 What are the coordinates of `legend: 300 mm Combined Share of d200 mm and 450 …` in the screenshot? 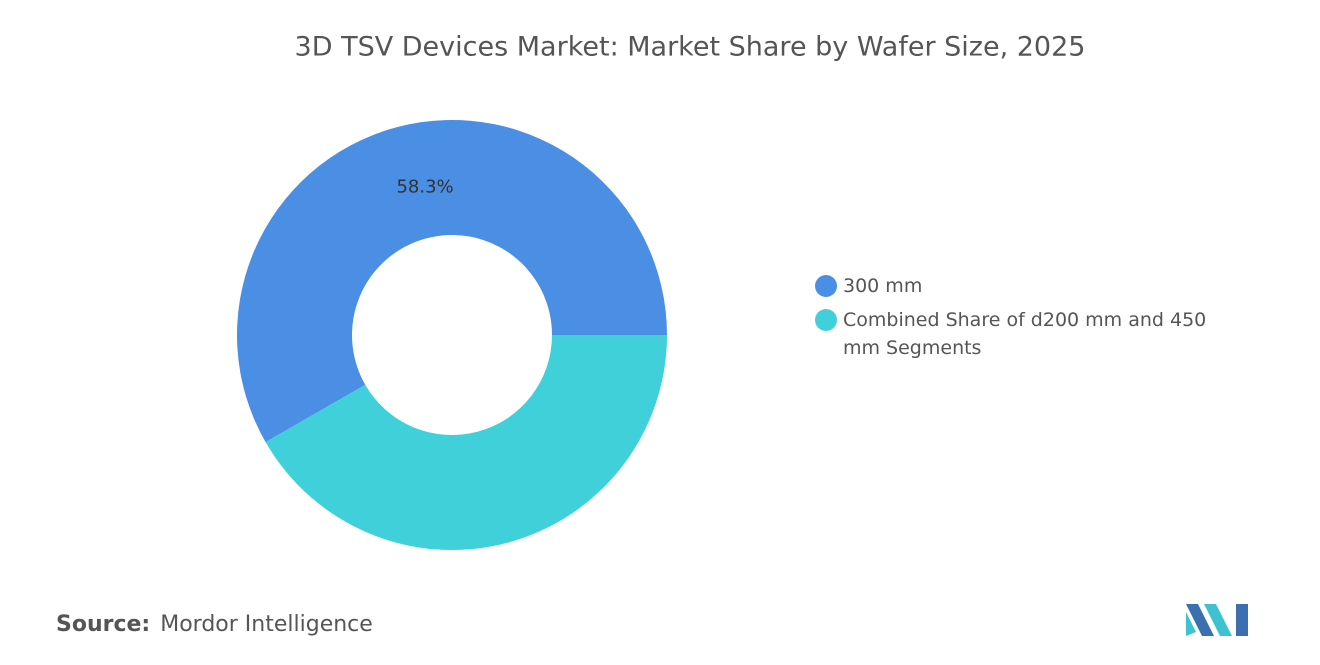 It's located at (1015, 320).